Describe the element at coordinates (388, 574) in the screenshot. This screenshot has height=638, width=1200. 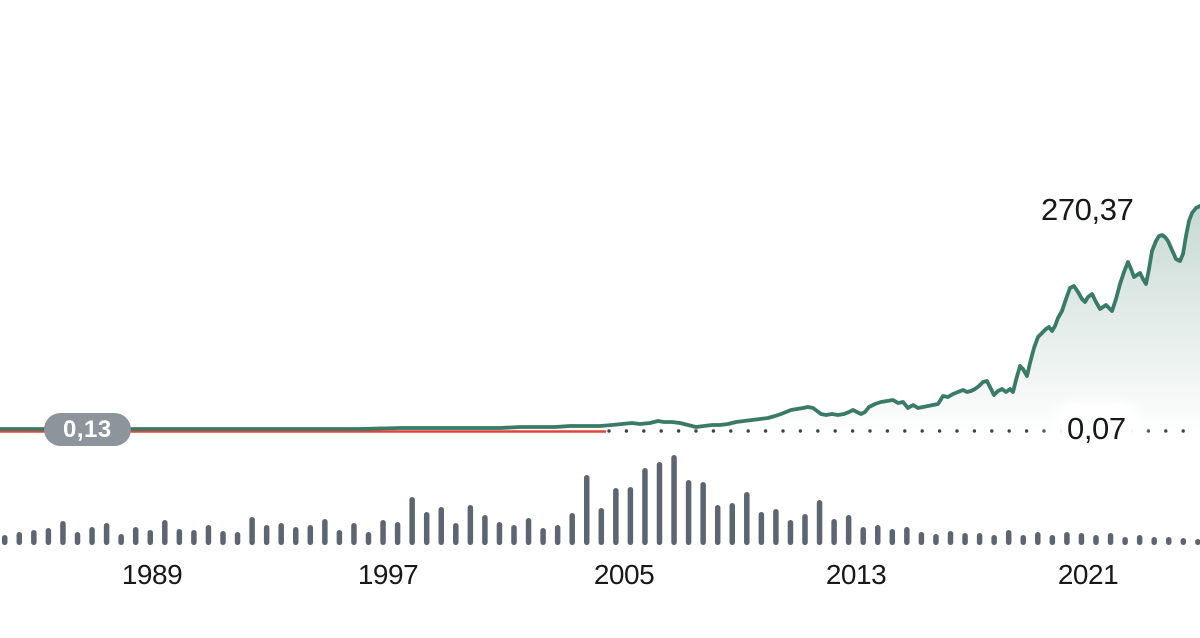
I see `x-axis-tick-label: 1997` at that location.